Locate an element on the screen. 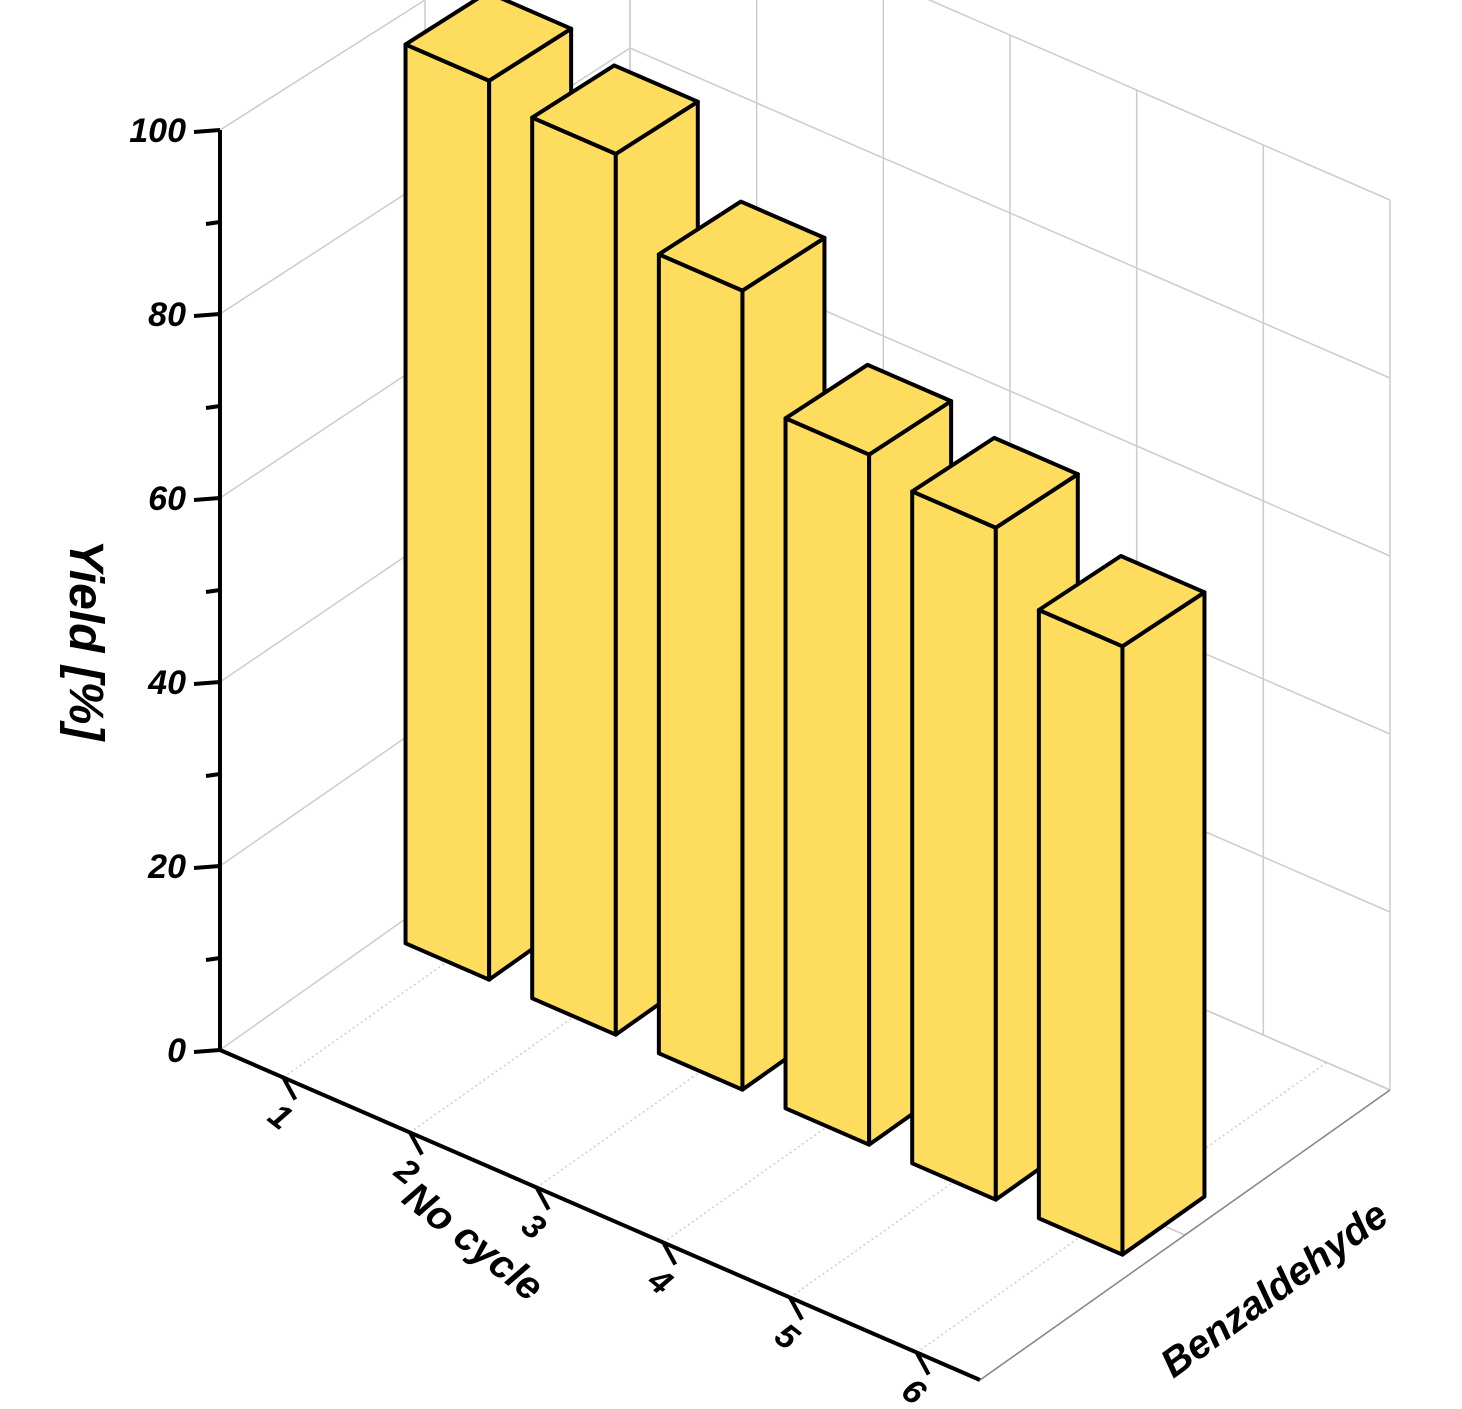  left-wall-gridline is located at coordinates (323, 65).